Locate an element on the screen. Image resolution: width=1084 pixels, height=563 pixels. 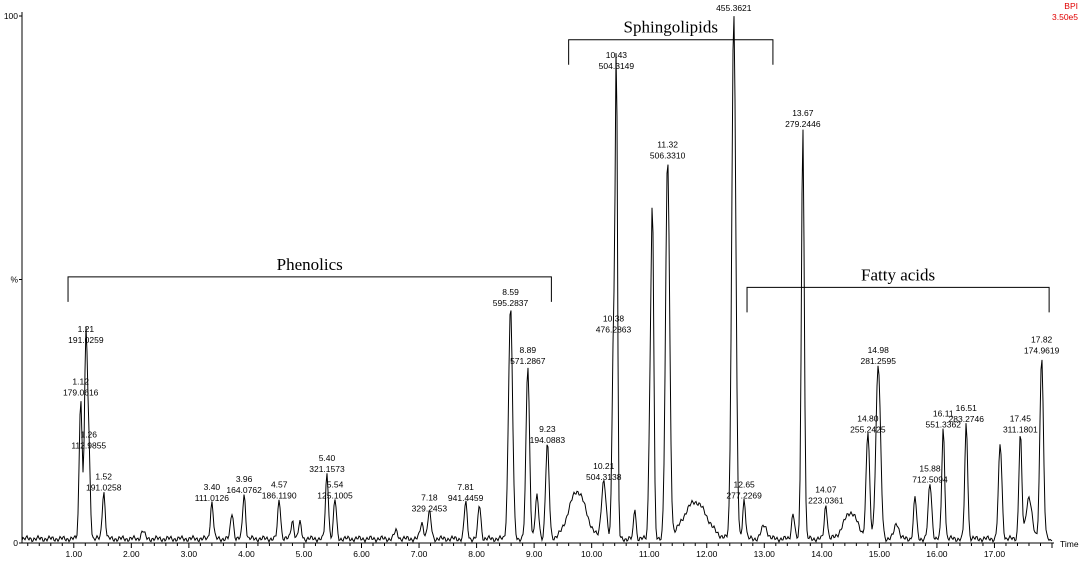
peak-mz-label: 329.2453 is located at coordinates (430, 509).